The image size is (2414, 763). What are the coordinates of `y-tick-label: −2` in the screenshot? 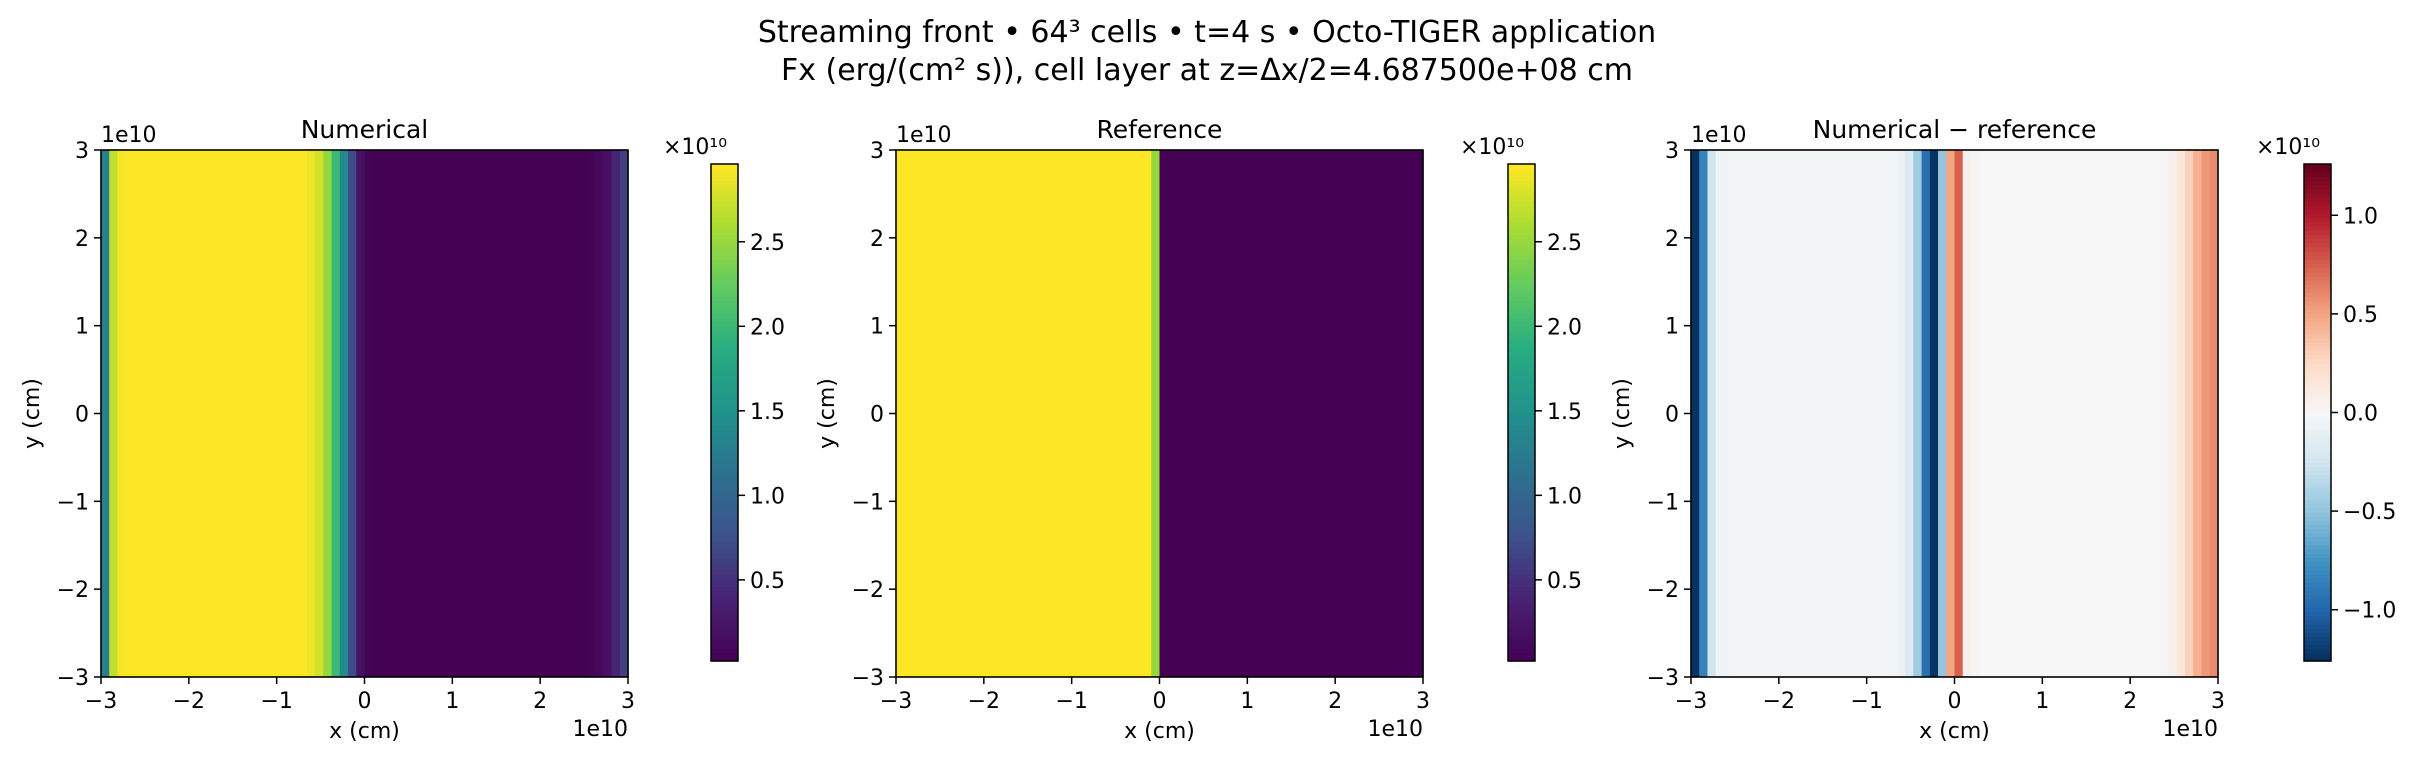 It's located at (868, 590).